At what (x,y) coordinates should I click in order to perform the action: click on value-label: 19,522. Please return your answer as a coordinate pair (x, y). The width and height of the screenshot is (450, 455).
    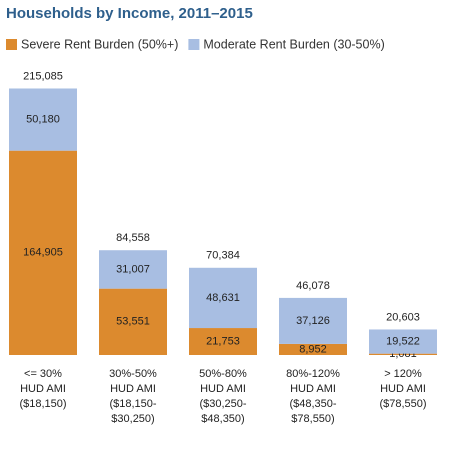
    Looking at the image, I should click on (403, 341).